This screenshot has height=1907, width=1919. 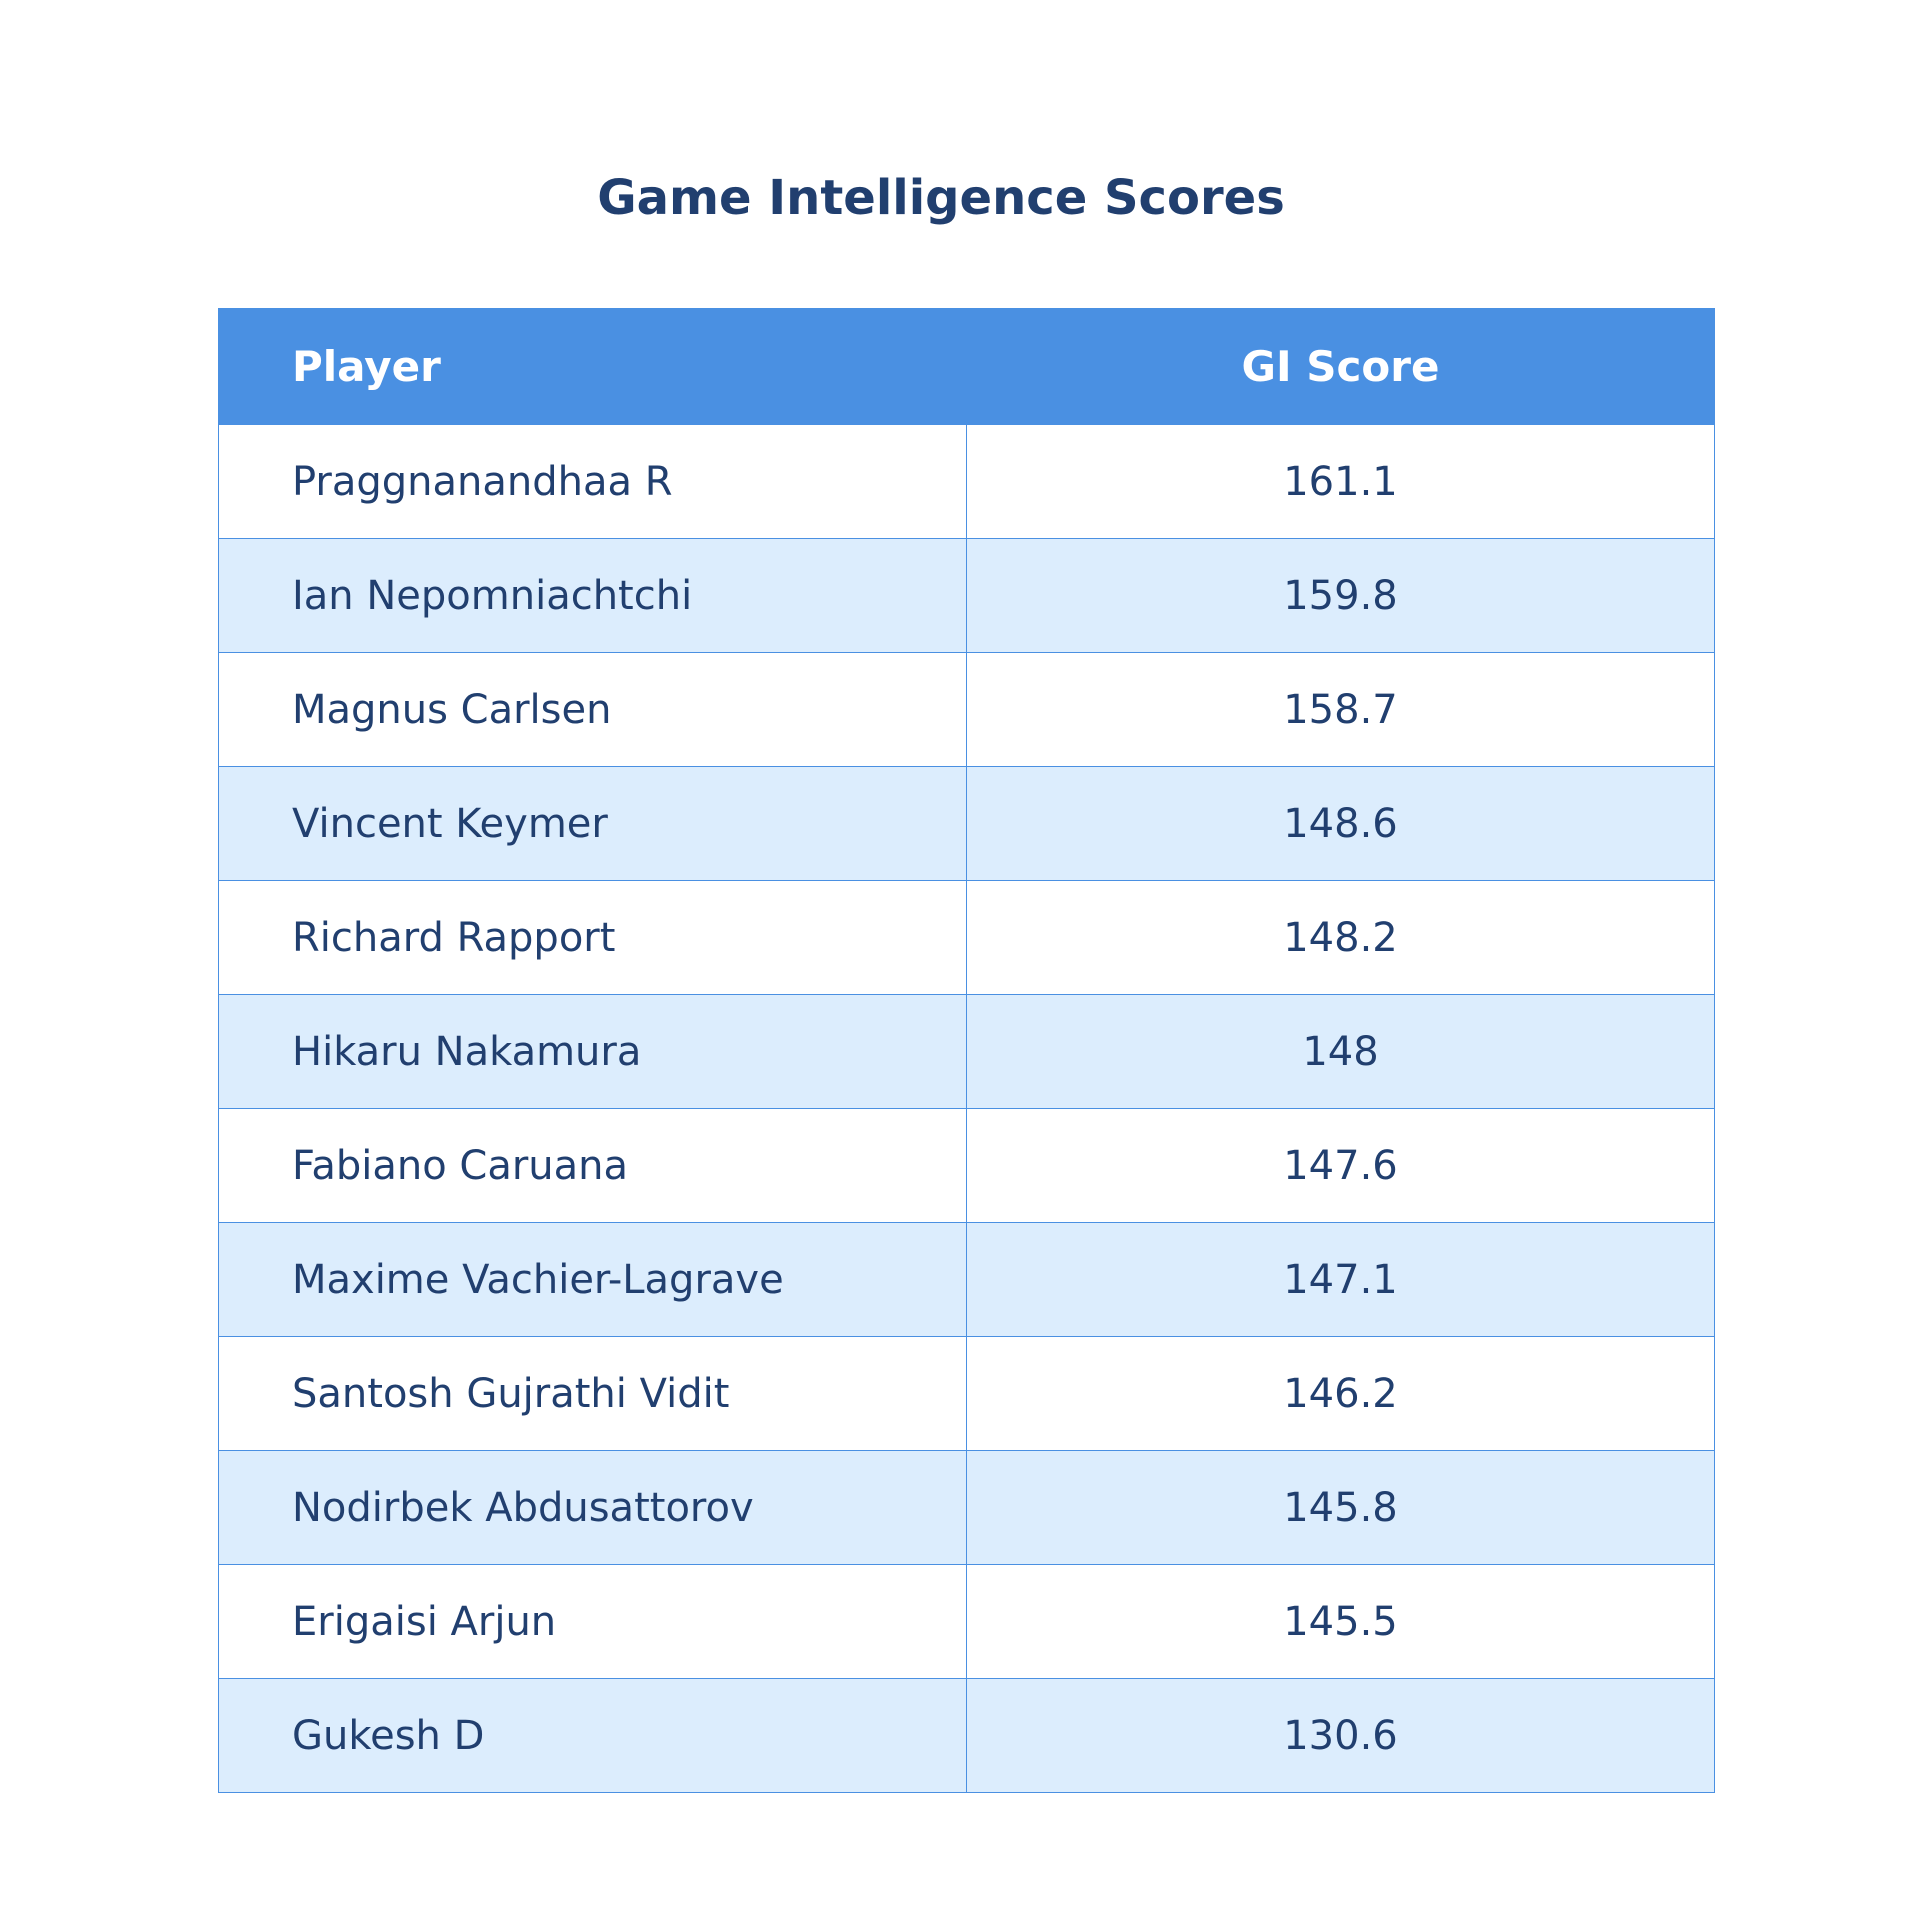 What do you see at coordinates (1340, 1621) in the screenshot?
I see `gi-score-cell: 145.5` at bounding box center [1340, 1621].